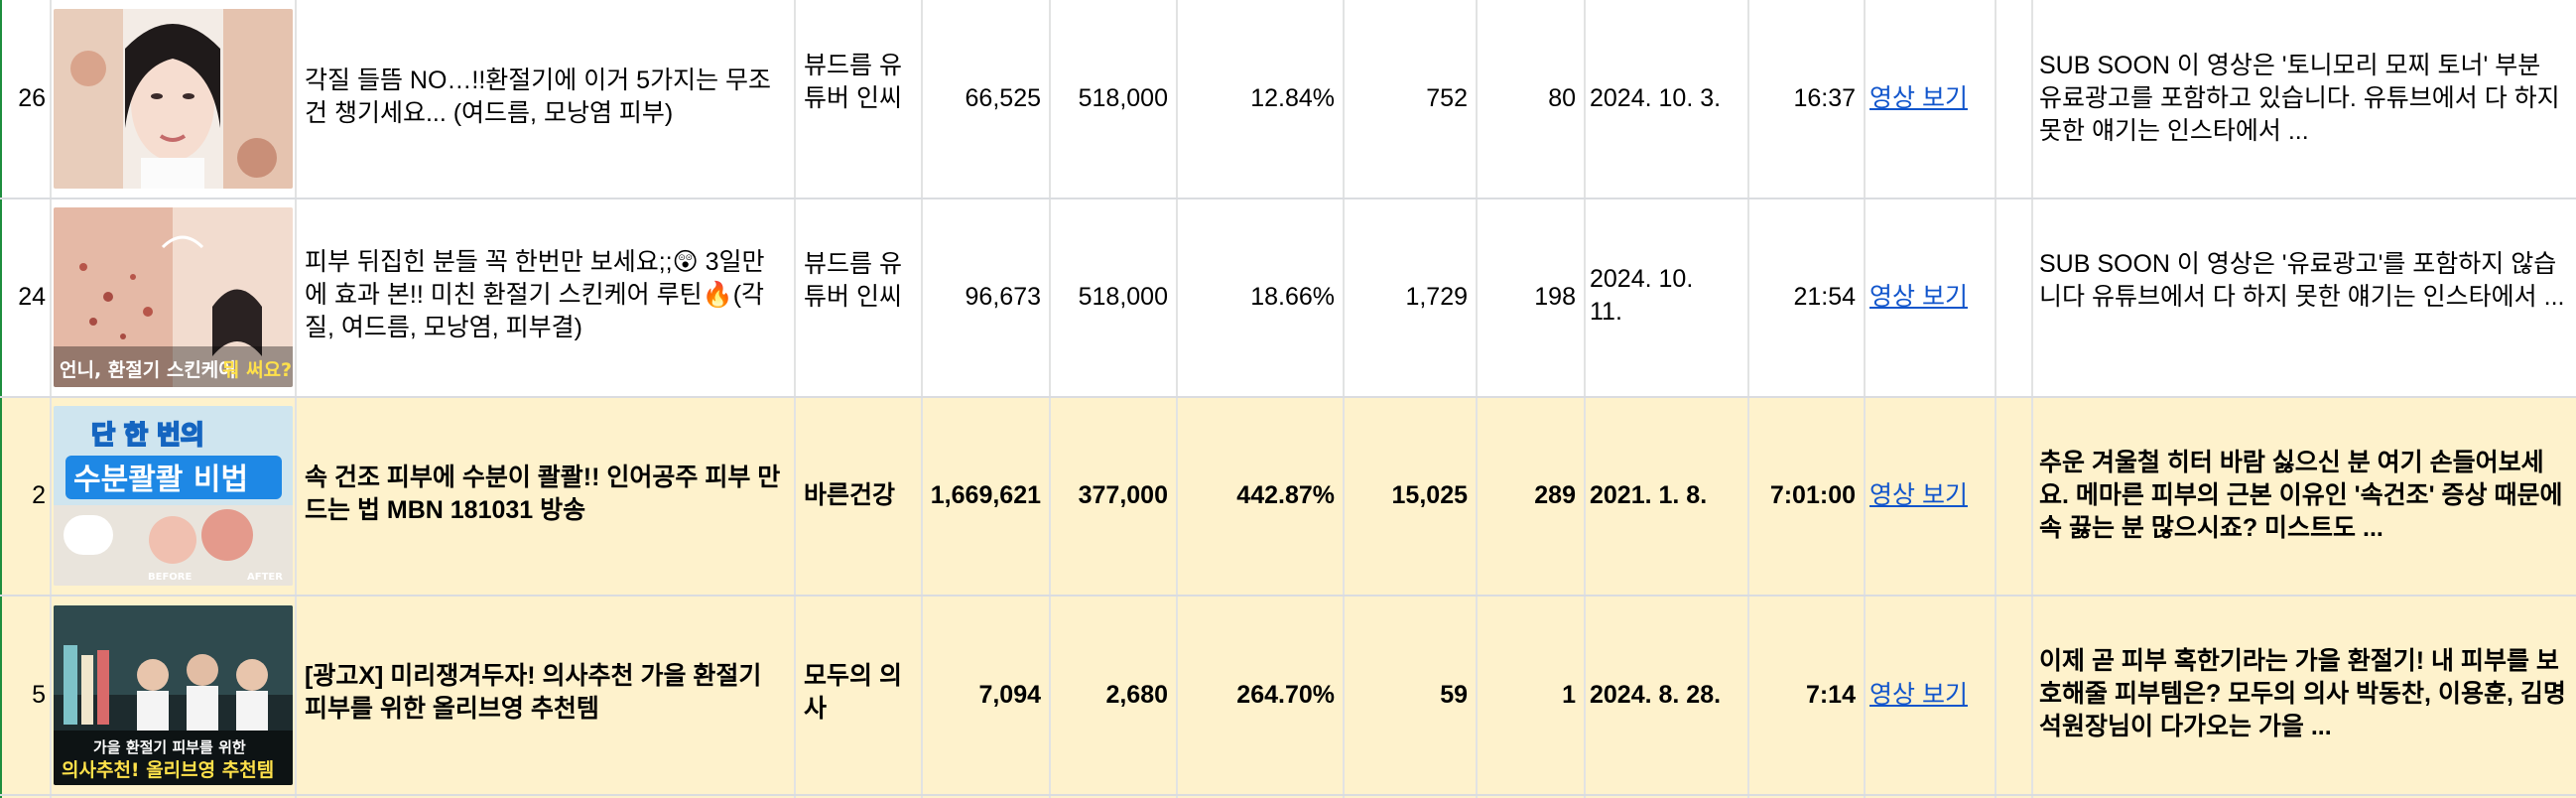 The width and height of the screenshot is (2576, 798). I want to click on ratio-cell: 264.70%, so click(1286, 694).